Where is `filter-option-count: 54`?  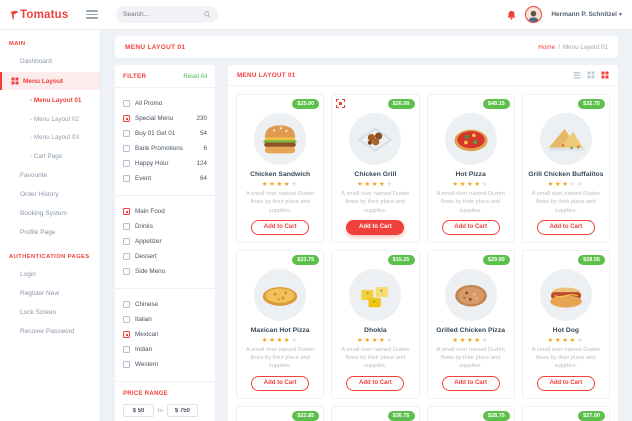 filter-option-count: 54 is located at coordinates (203, 133).